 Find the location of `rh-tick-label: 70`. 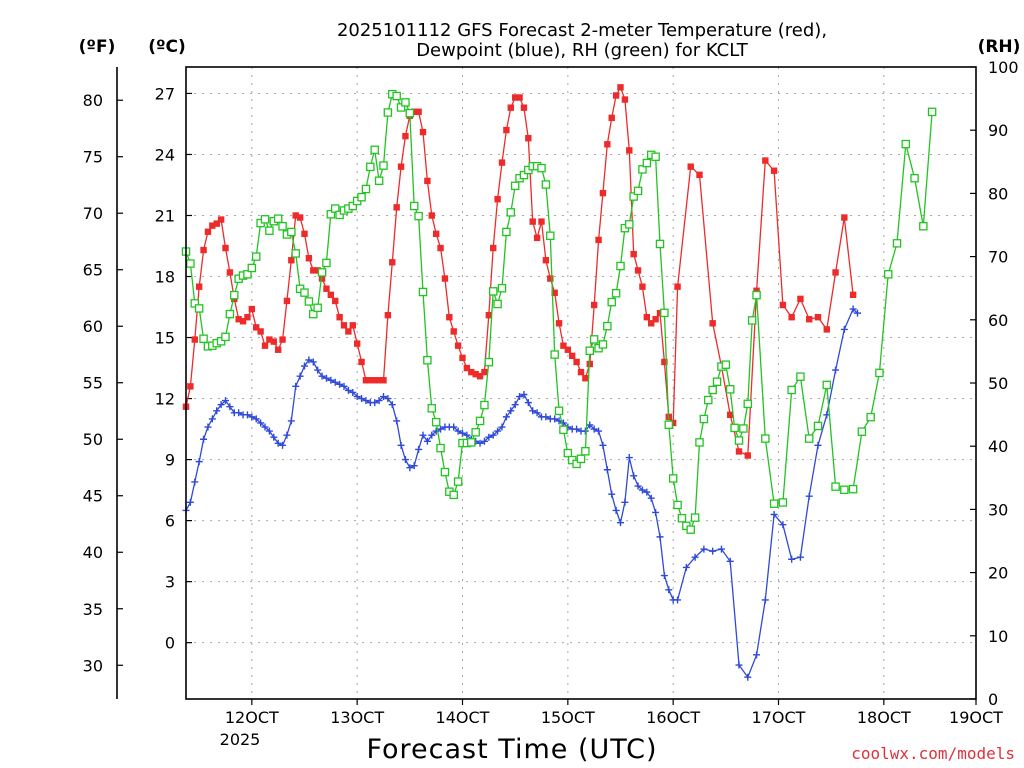

rh-tick-label: 70 is located at coordinates (998, 257).